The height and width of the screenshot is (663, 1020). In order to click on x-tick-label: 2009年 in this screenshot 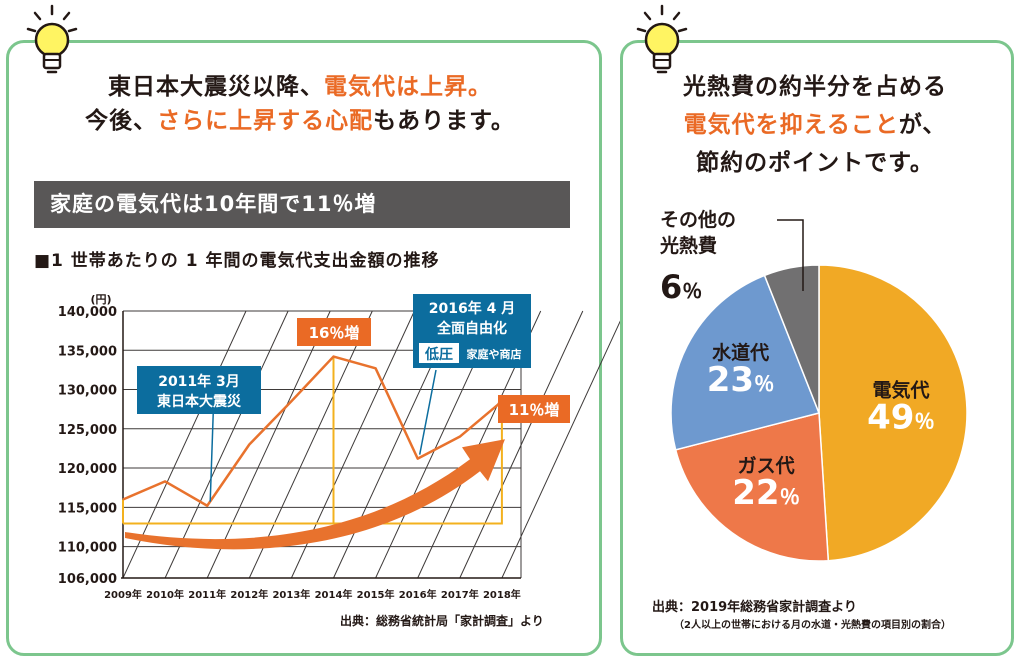, I will do `click(123, 594)`.